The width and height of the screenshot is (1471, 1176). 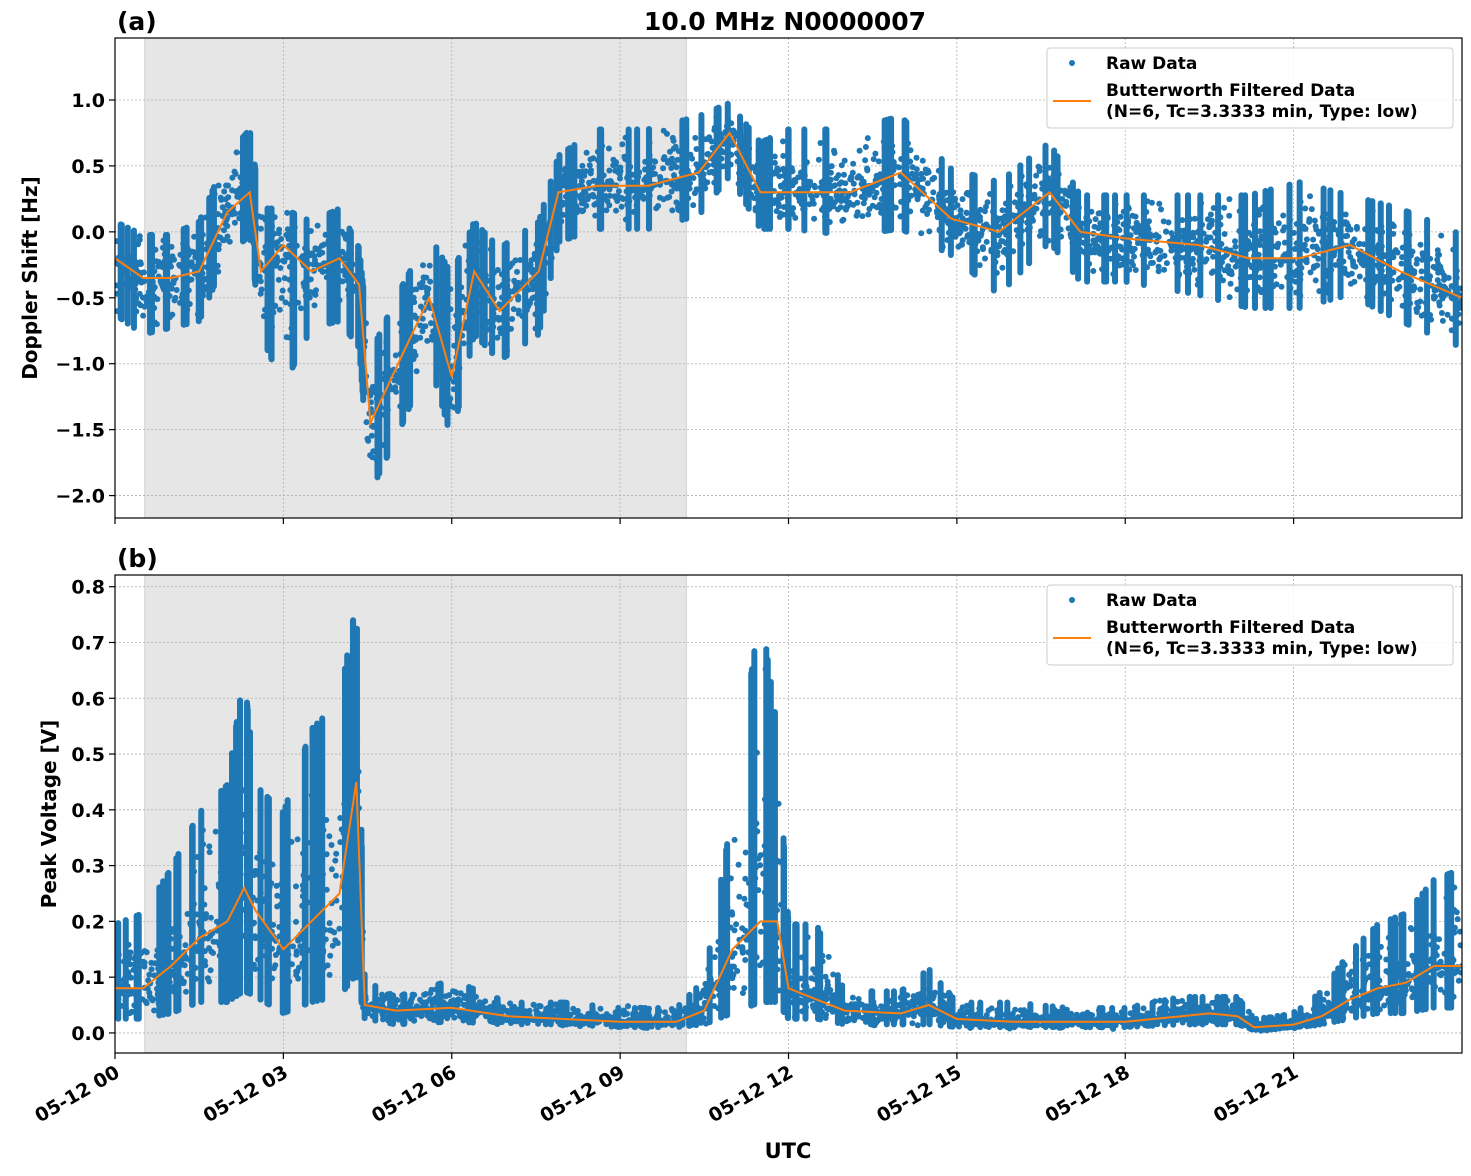 I want to click on y-axis-label: Doppler Shift [Hz], so click(x=30, y=278).